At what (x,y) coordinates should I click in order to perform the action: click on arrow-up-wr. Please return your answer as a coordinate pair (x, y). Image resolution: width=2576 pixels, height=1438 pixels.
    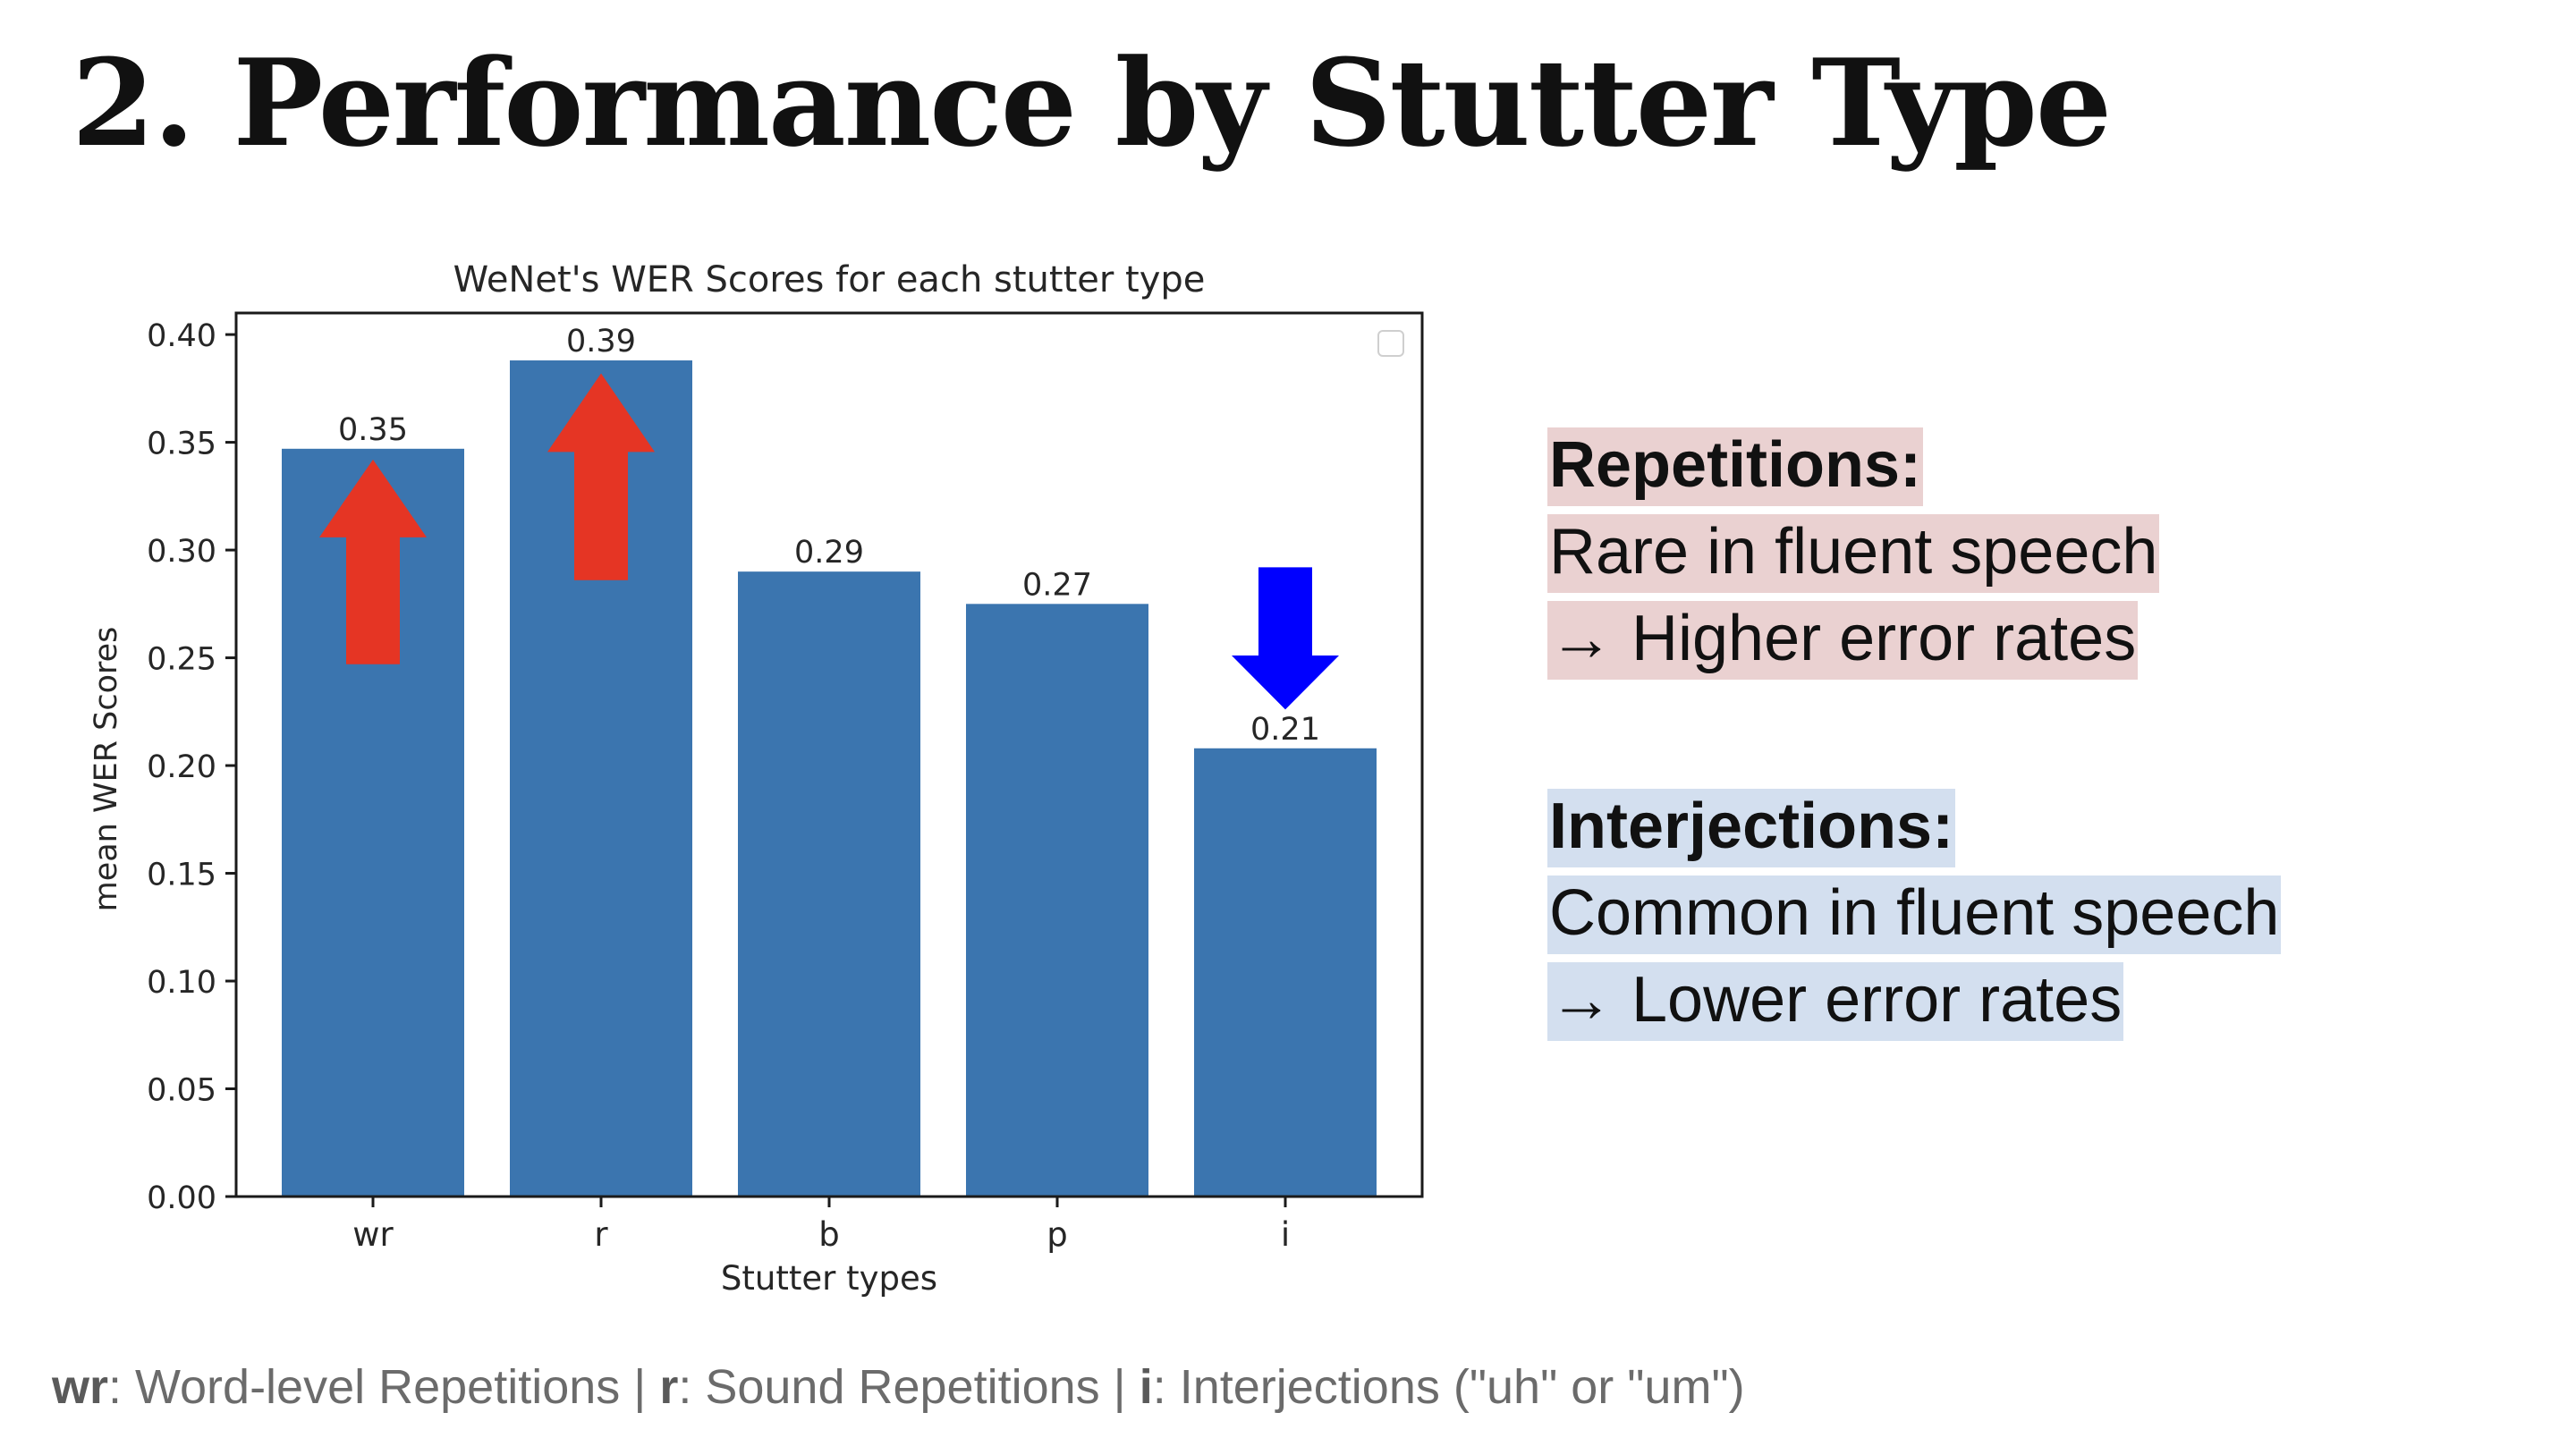
    Looking at the image, I should click on (373, 561).